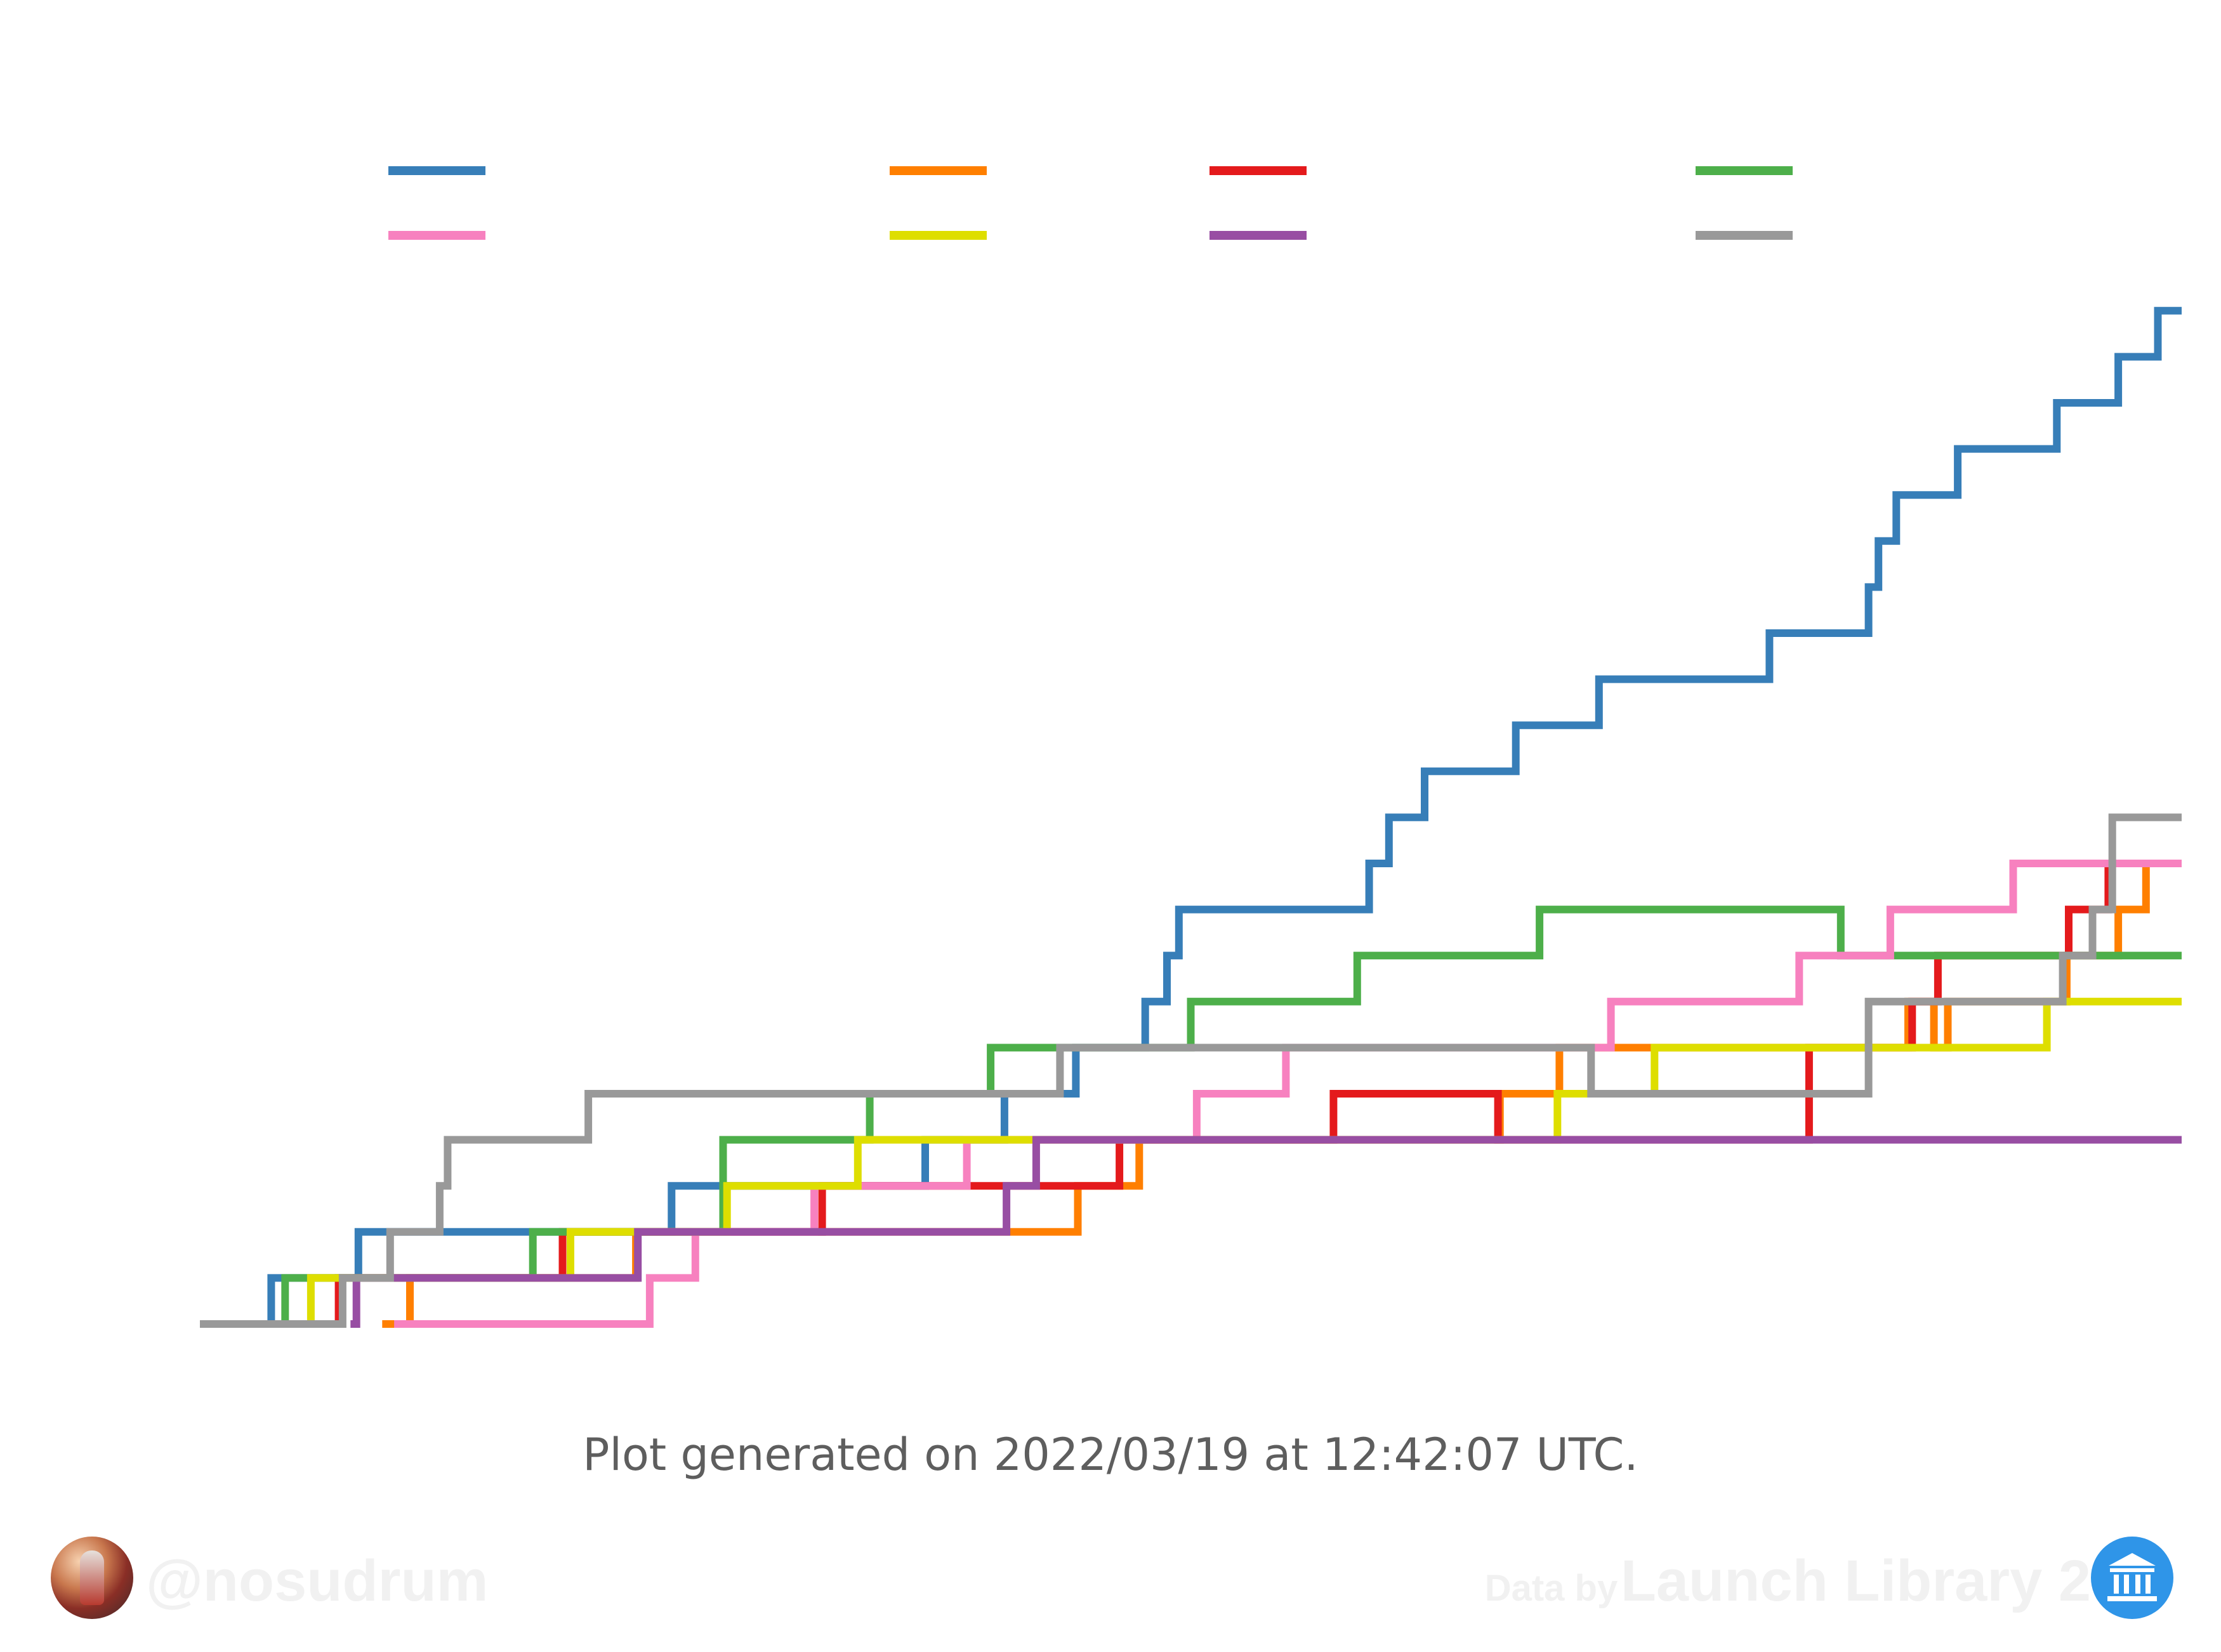 Image resolution: width=2221 pixels, height=1652 pixels. Describe the element at coordinates (1551, 1588) in the screenshot. I see `data-by-label: Data by` at that location.